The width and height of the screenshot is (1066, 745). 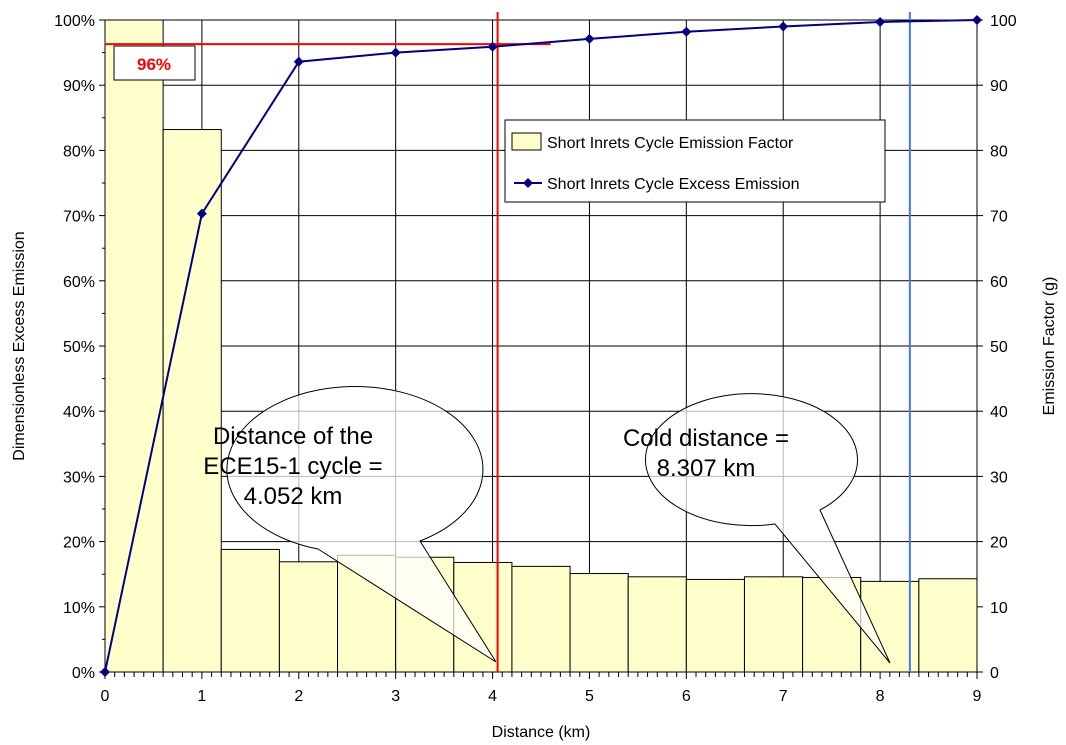 I want to click on y2-tick-label: 50, so click(x=999, y=347).